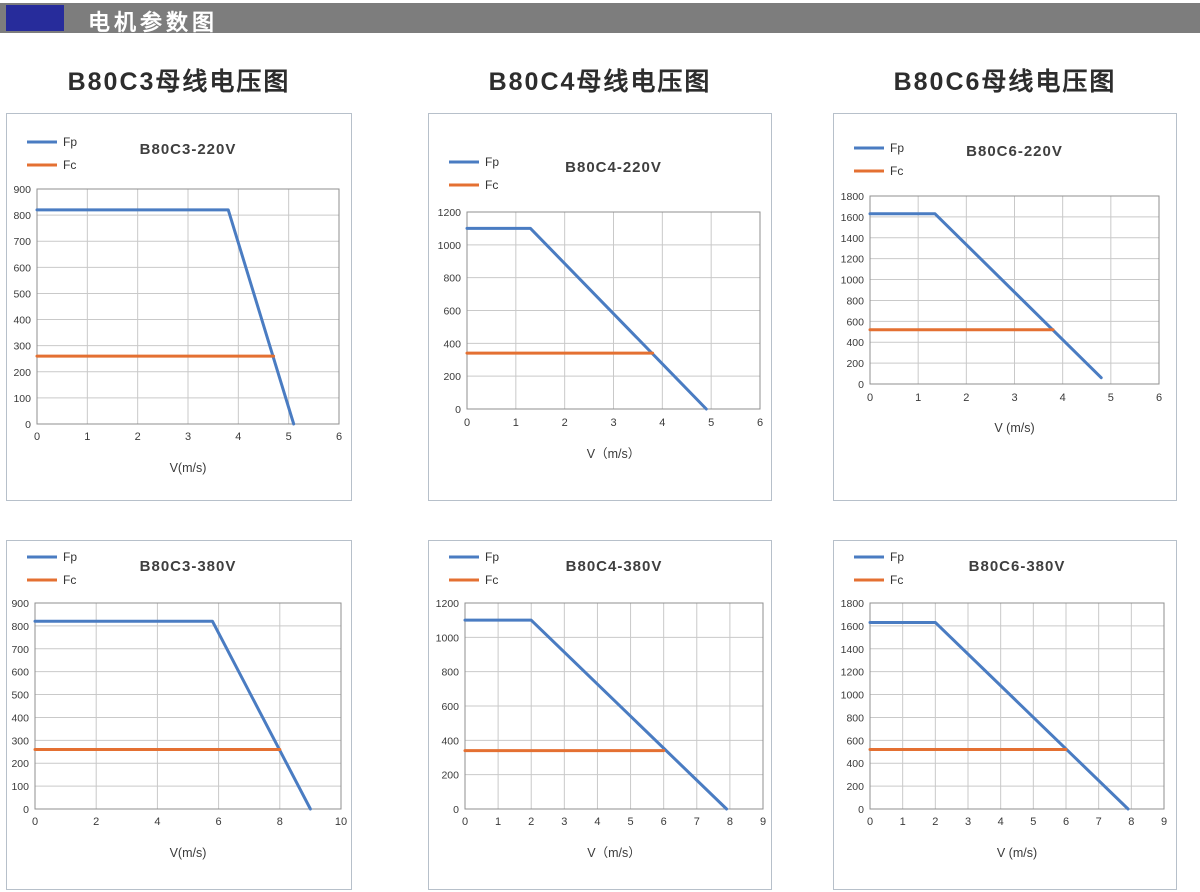 This screenshot has width=1200, height=892. I want to click on header-bar: 电机参数图, so click(600, 19).